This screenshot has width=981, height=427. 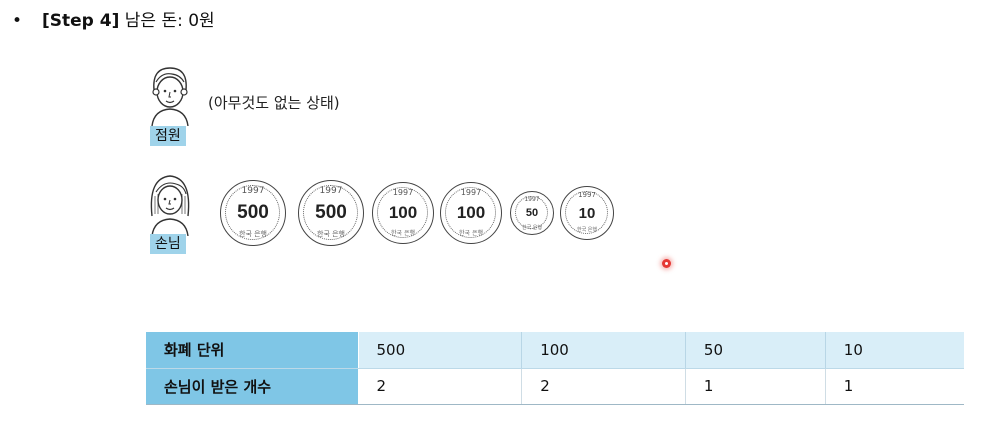 I want to click on table-header-row: 화폐 단위 500 100 50 10, so click(x=555, y=350).